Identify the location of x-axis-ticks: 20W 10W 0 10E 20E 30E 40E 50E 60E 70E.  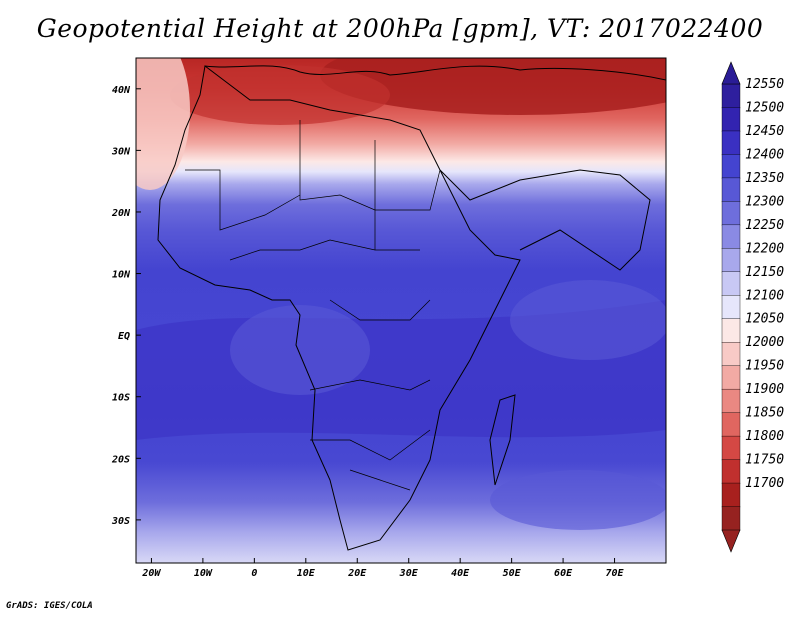
(383, 568).